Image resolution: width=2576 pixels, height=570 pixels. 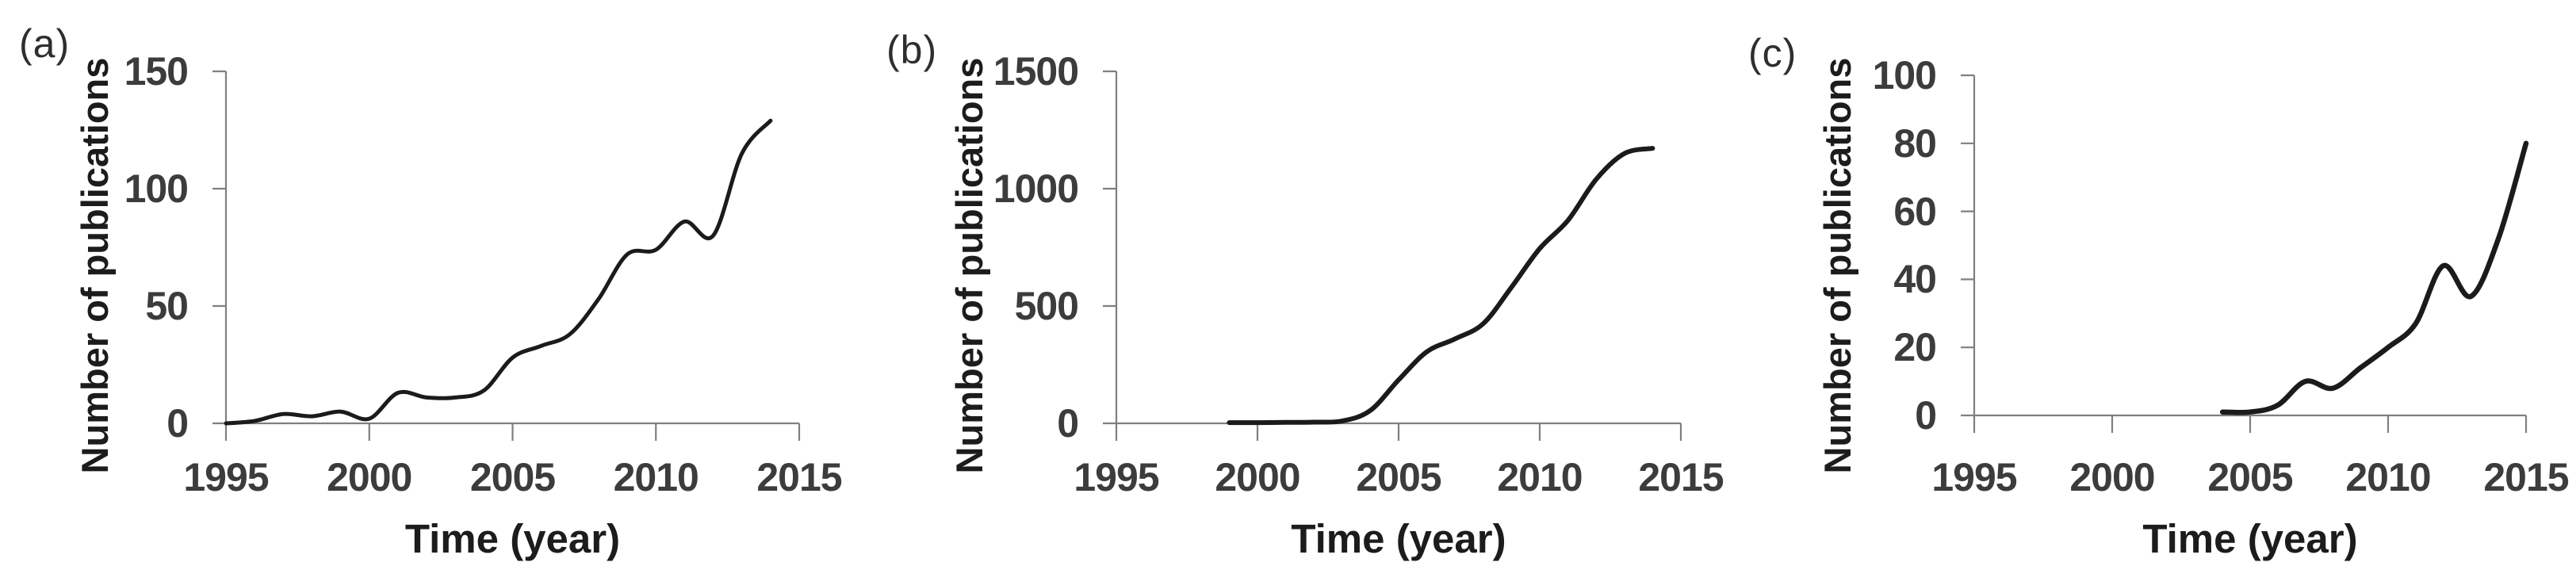 I want to click on y-tick-label: 60, so click(x=1915, y=211).